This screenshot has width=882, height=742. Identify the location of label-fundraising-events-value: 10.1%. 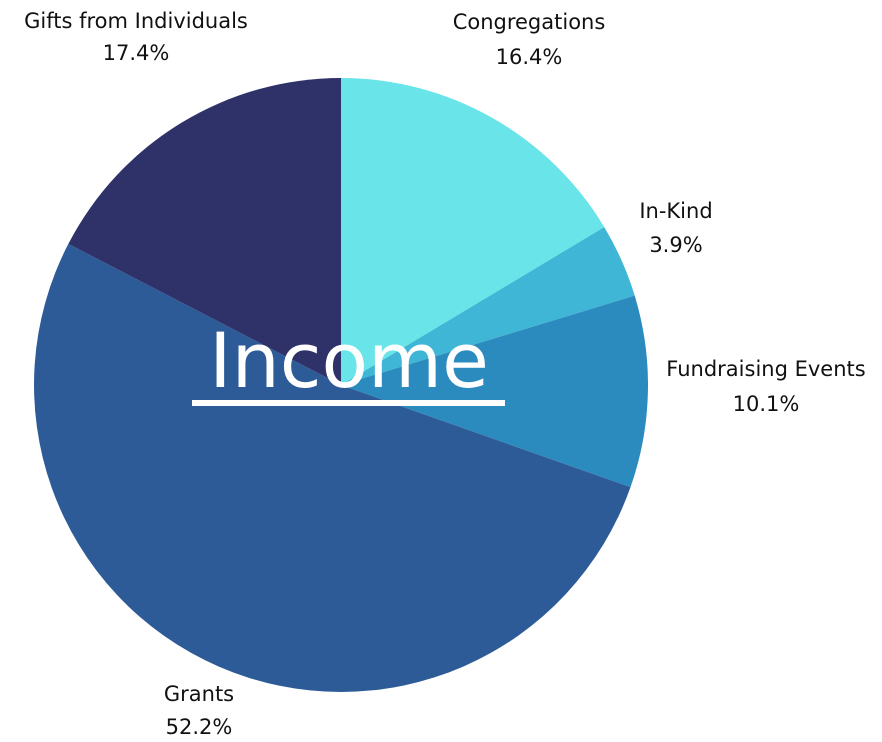
(766, 404).